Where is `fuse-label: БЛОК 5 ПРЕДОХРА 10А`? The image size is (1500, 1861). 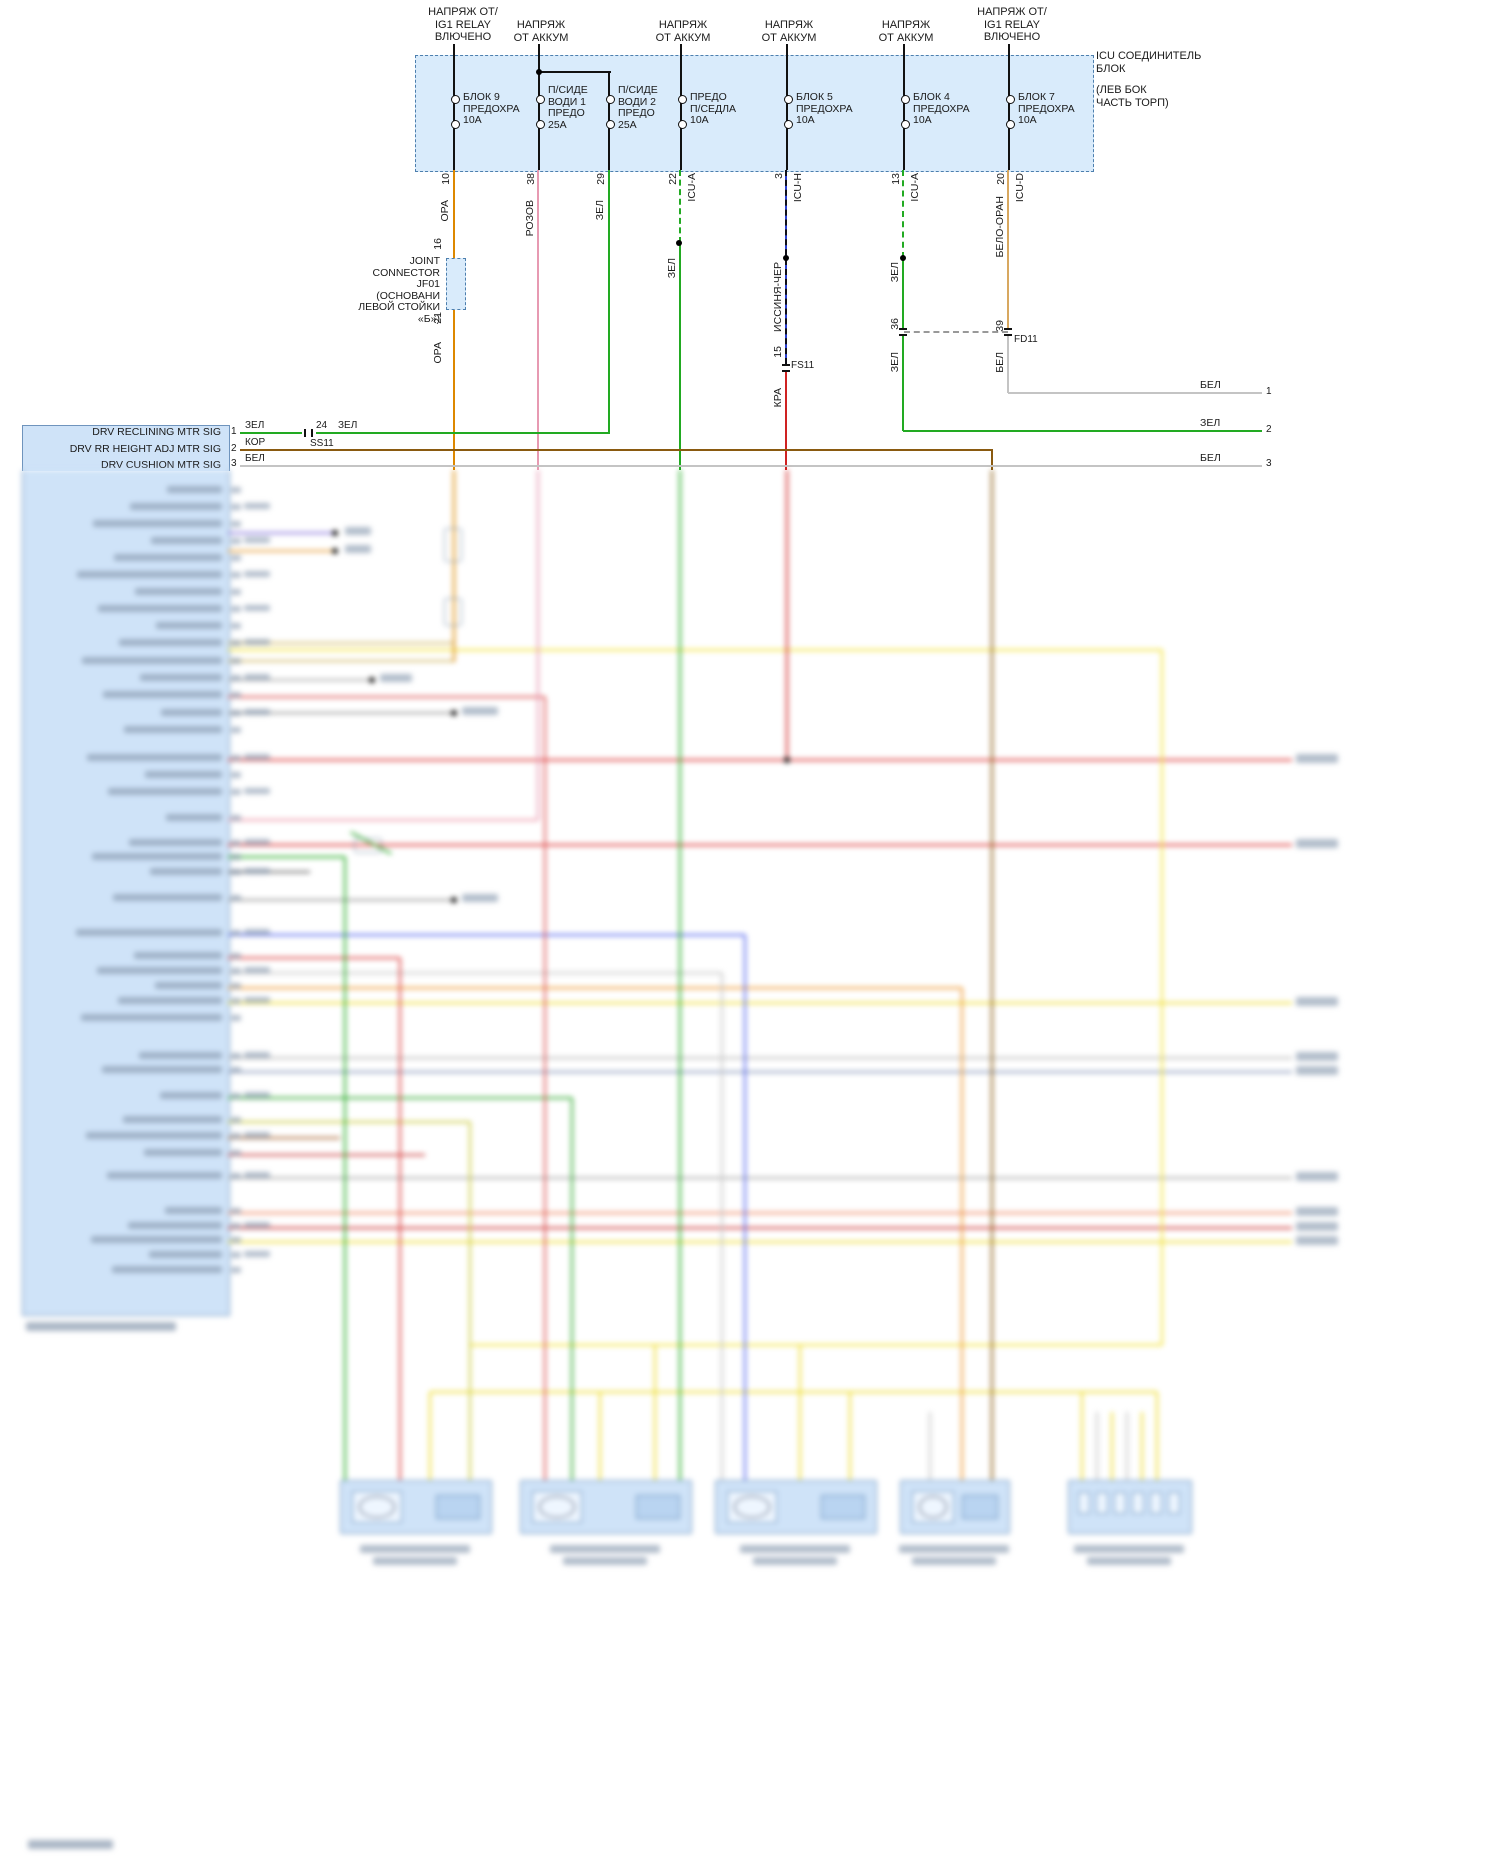 fuse-label: БЛОК 5 ПРЕДОХРА 10А is located at coordinates (824, 108).